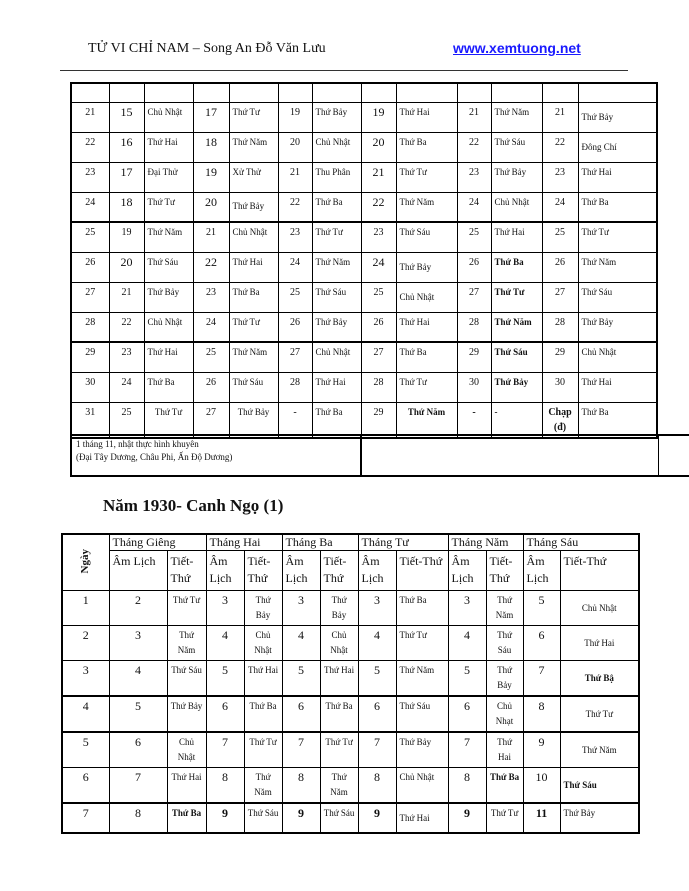 This screenshot has width=689, height=891. Describe the element at coordinates (90, 297) in the screenshot. I see `day-cell: 27` at that location.